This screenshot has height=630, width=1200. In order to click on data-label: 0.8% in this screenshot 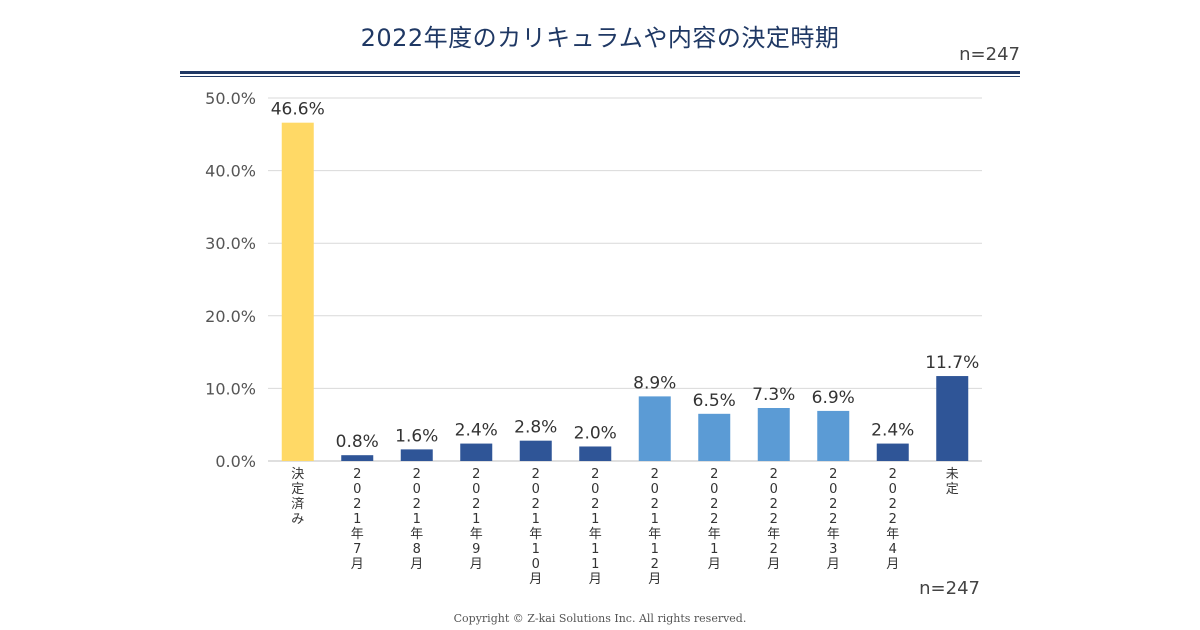, I will do `click(357, 442)`.